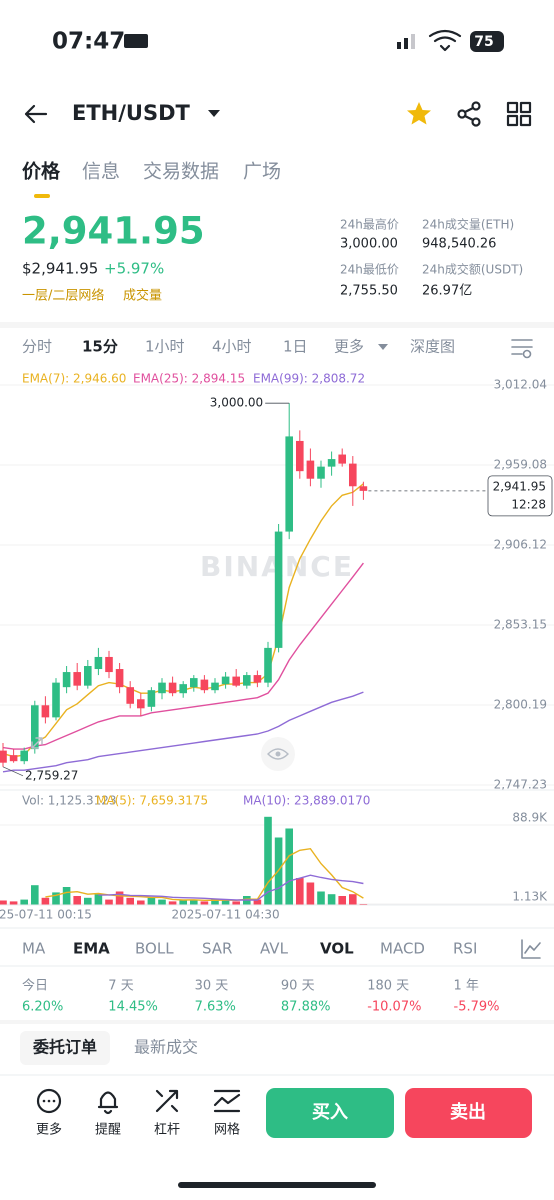  What do you see at coordinates (134, 269) in the screenshot?
I see `price-change: +5.97%` at bounding box center [134, 269].